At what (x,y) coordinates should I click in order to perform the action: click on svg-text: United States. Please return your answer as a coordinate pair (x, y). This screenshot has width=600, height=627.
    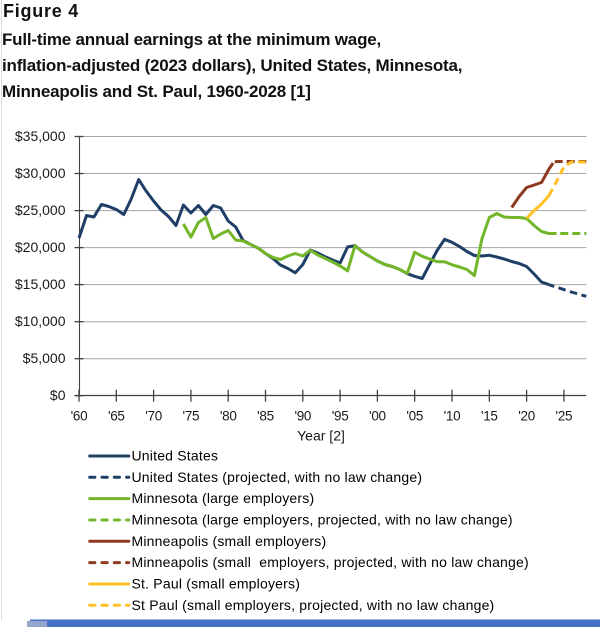
    Looking at the image, I should click on (175, 456).